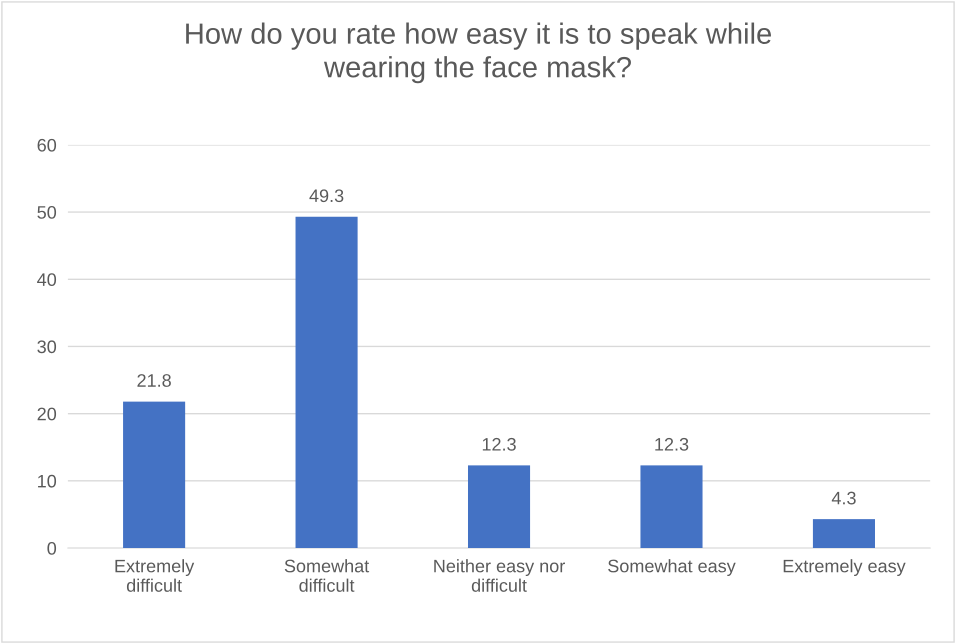 Image resolution: width=956 pixels, height=644 pixels. What do you see at coordinates (46, 279) in the screenshot?
I see `y-tick-label: 40` at bounding box center [46, 279].